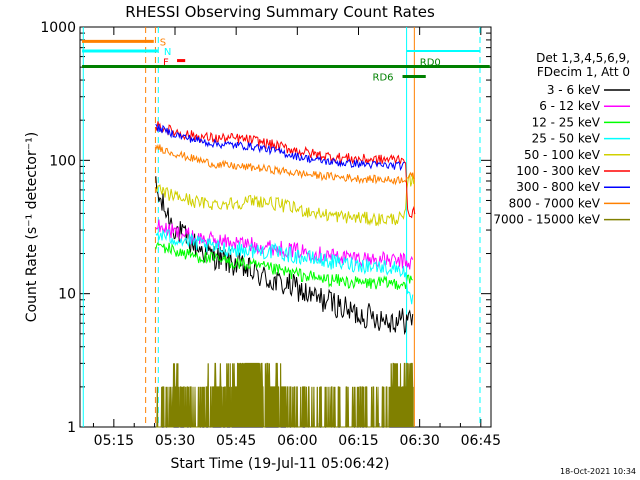 This screenshot has height=480, width=640. Describe the element at coordinates (566, 139) in the screenshot. I see `legend-label: 25 - 50 keV` at that location.